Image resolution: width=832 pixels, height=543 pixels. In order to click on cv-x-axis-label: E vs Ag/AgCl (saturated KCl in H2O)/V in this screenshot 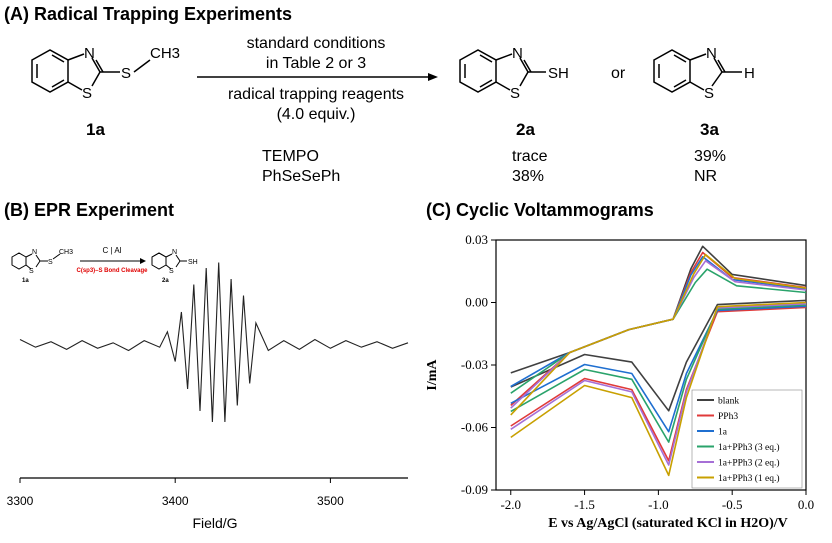, I will do `click(668, 523)`.